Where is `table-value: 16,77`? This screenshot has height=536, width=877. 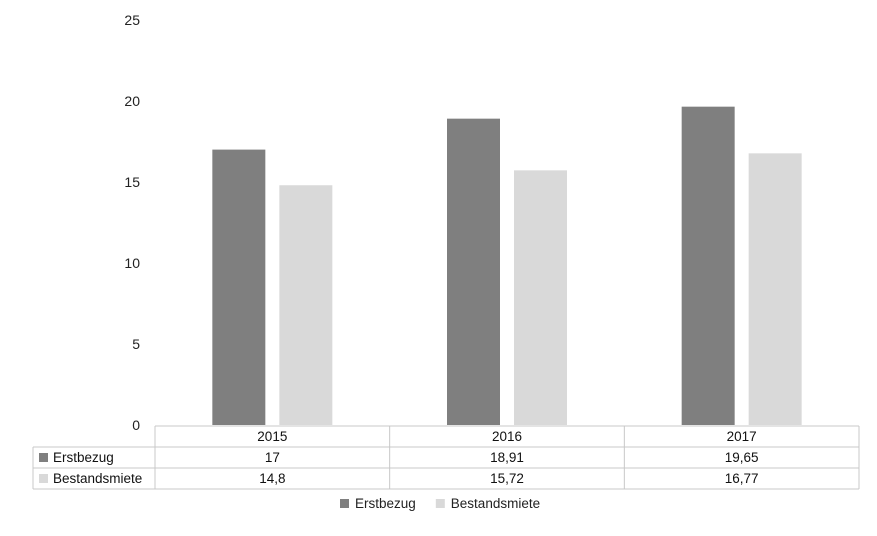 table-value: 16,77 is located at coordinates (742, 478).